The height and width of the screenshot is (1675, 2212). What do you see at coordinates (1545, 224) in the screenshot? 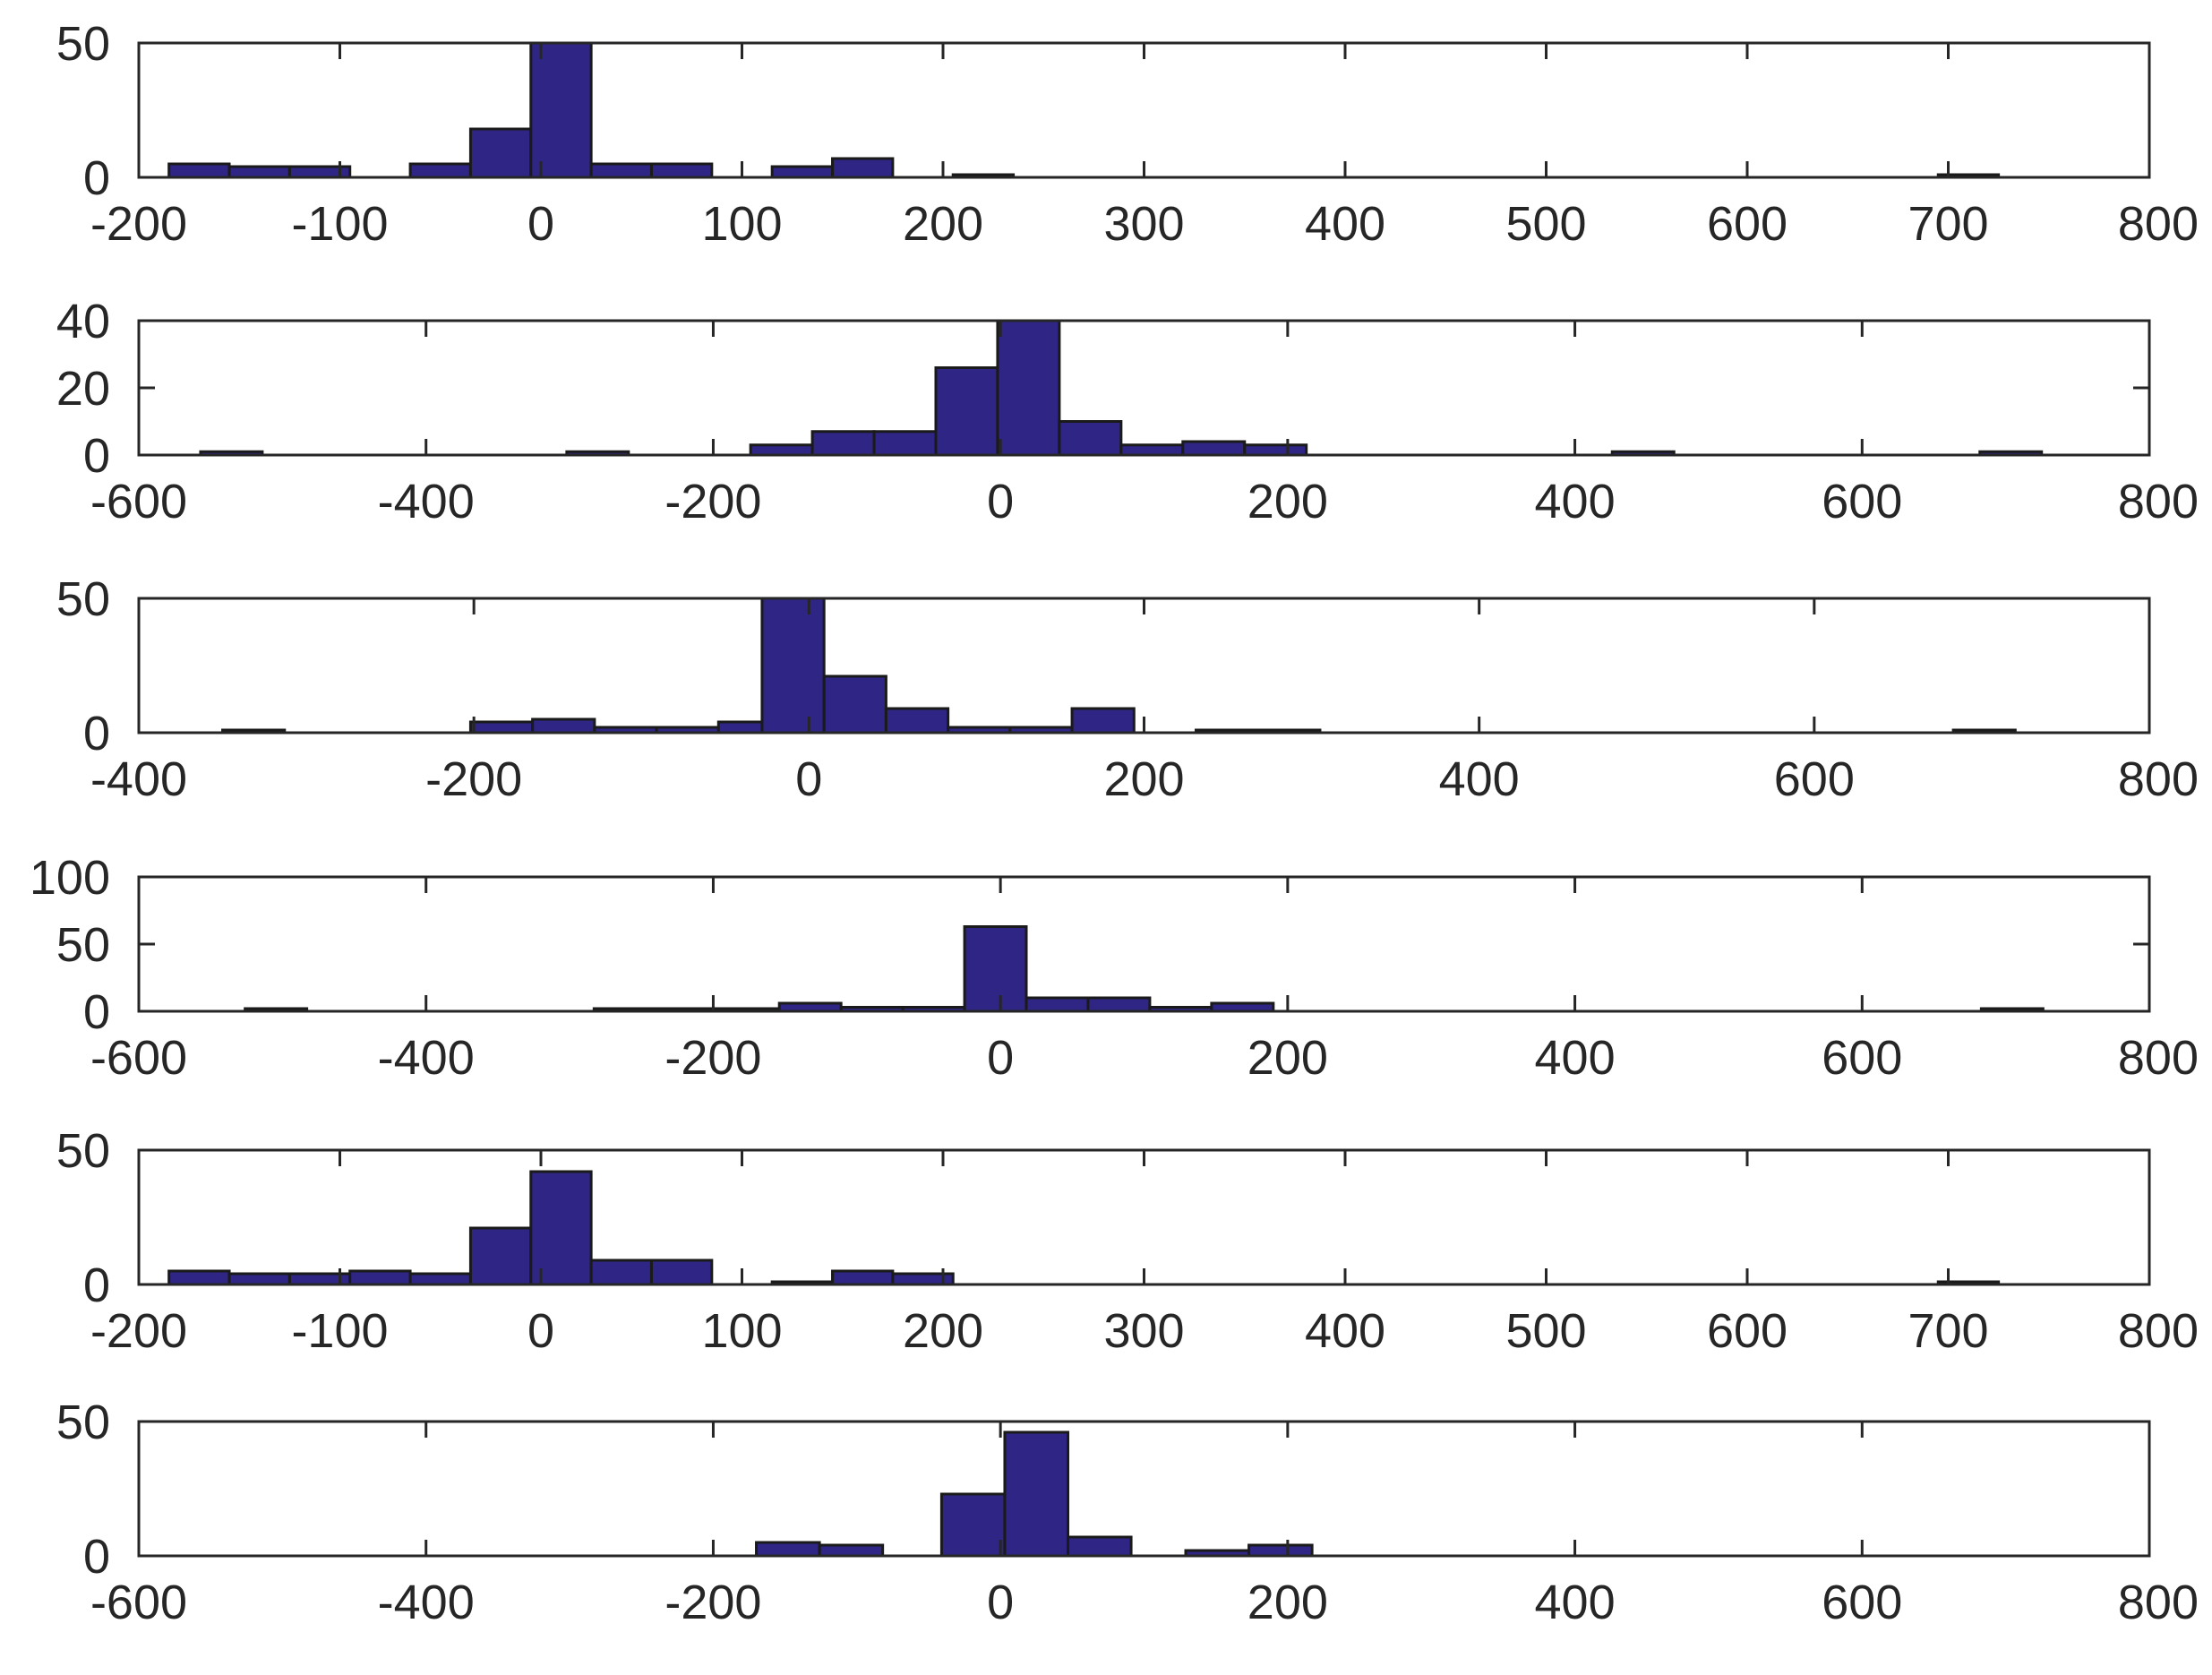
I see `x-tick-label: 500` at bounding box center [1545, 224].